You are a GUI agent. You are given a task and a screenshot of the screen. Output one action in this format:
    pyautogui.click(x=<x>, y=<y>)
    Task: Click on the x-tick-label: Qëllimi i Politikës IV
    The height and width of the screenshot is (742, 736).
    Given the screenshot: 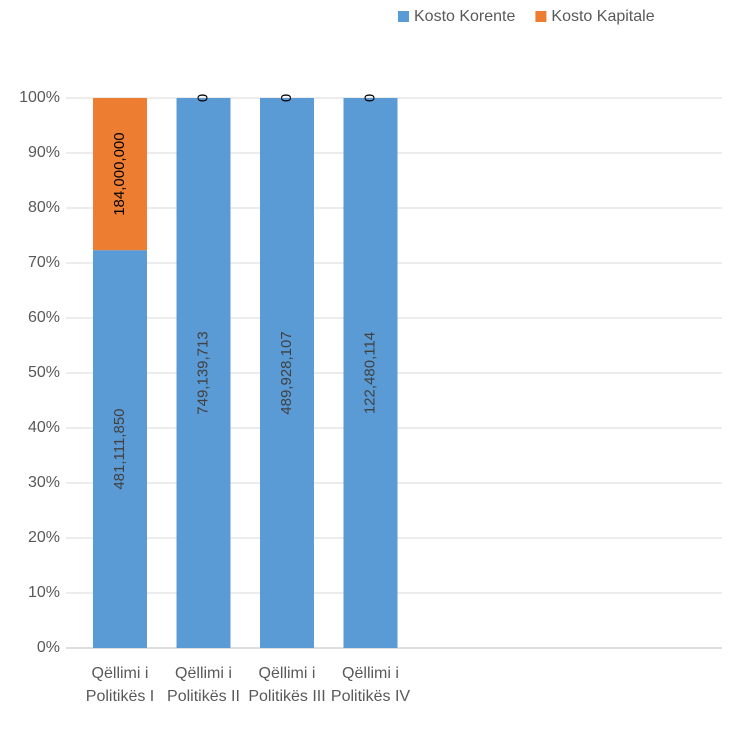 What is the action you would take?
    pyautogui.click(x=370, y=685)
    